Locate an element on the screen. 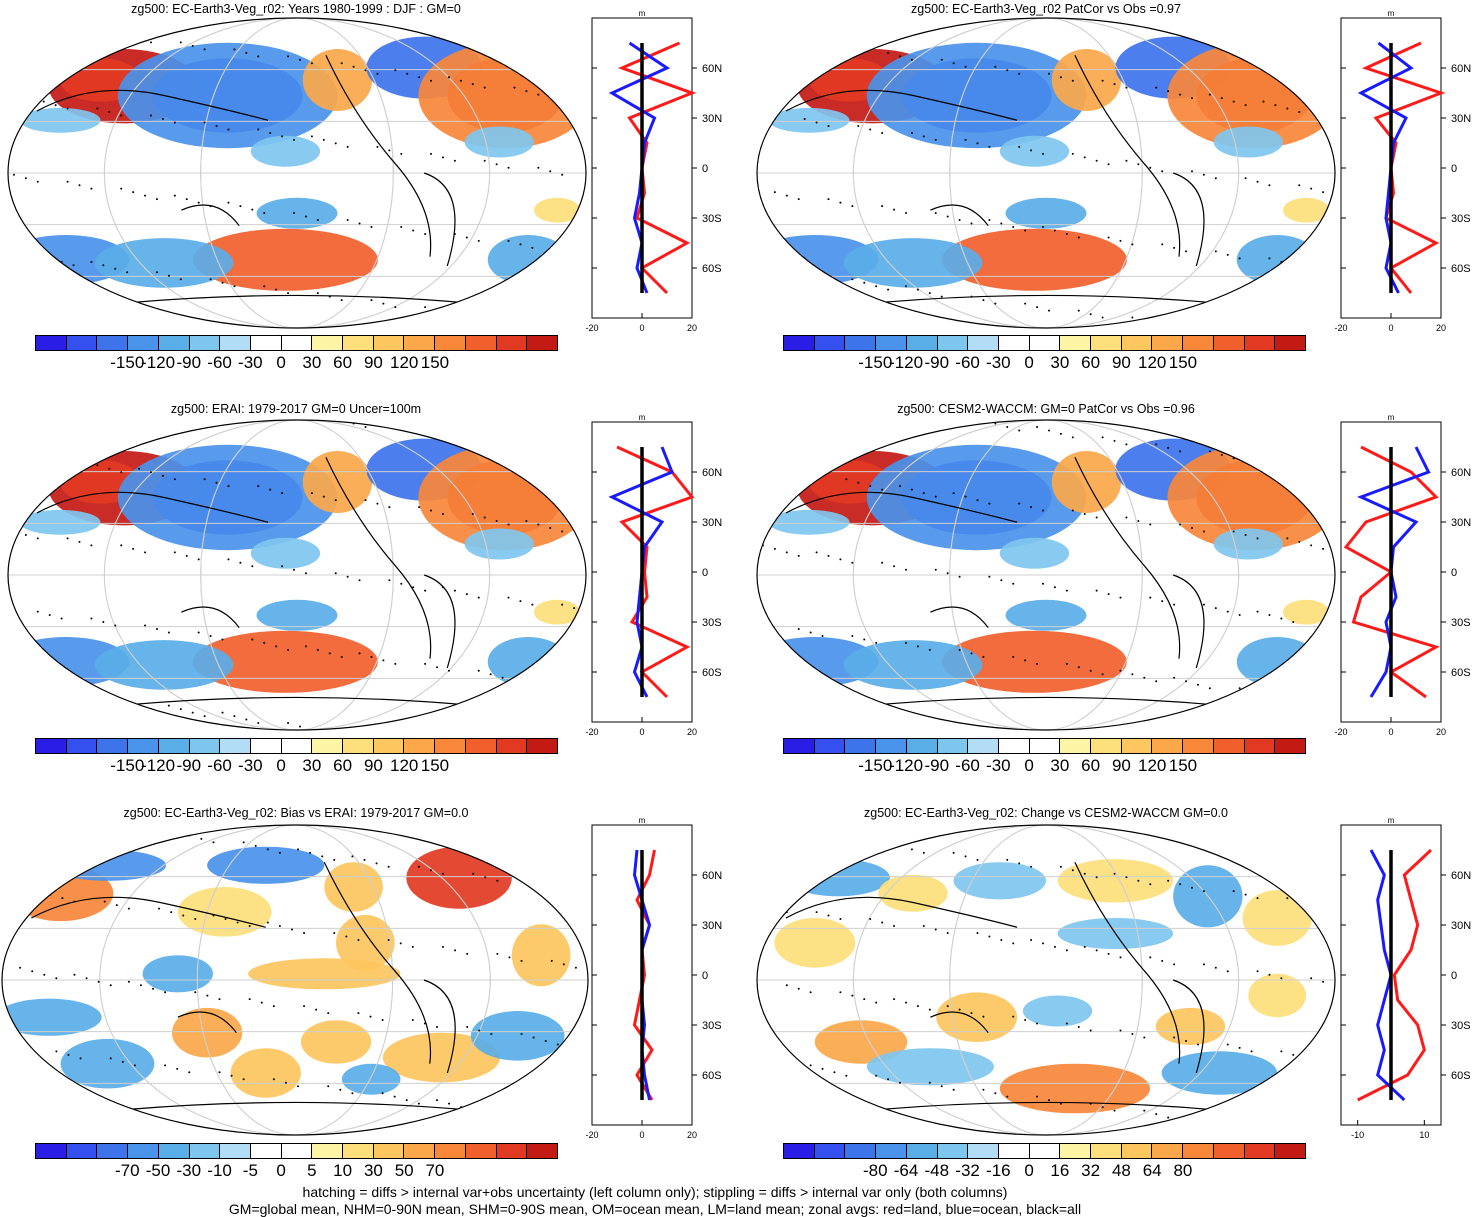 The image size is (1483, 1217). colorbar-label: -70 is located at coordinates (127, 1170).